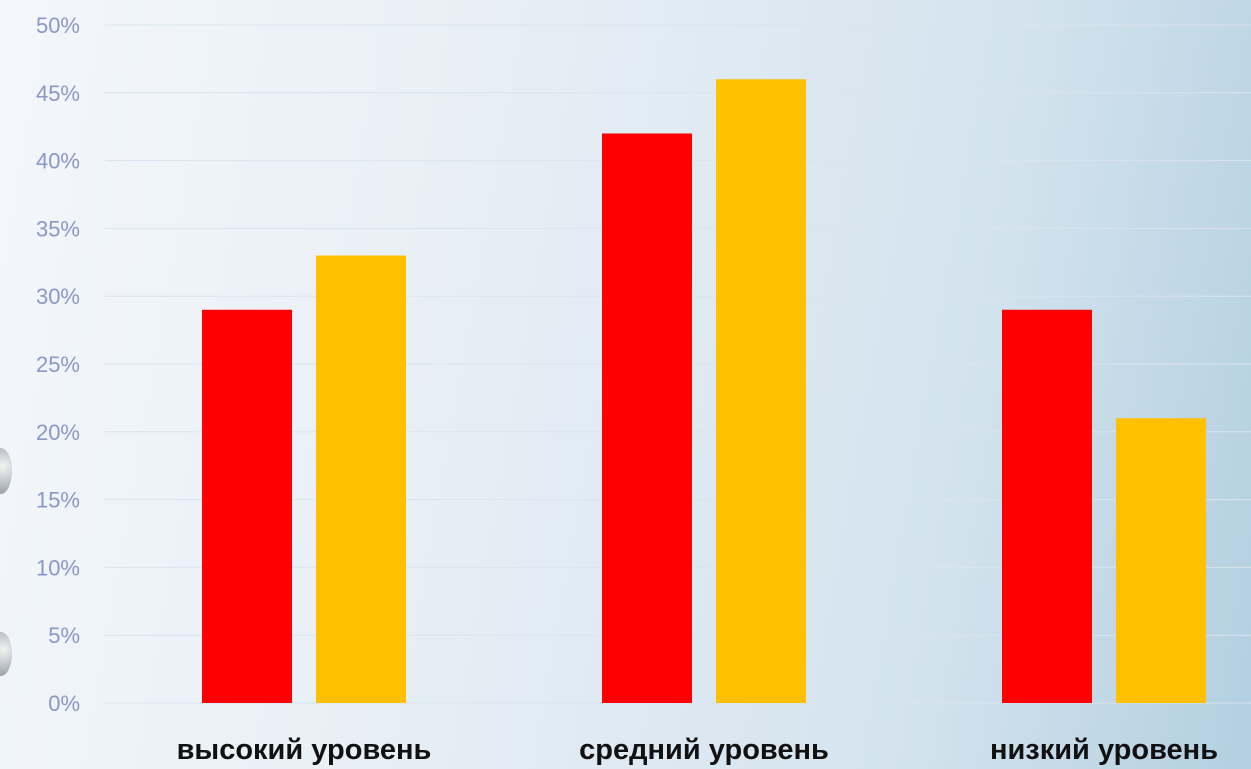 Image resolution: width=1251 pixels, height=769 pixels. What do you see at coordinates (6, 654) in the screenshot?
I see `decorative-figure-bottom` at bounding box center [6, 654].